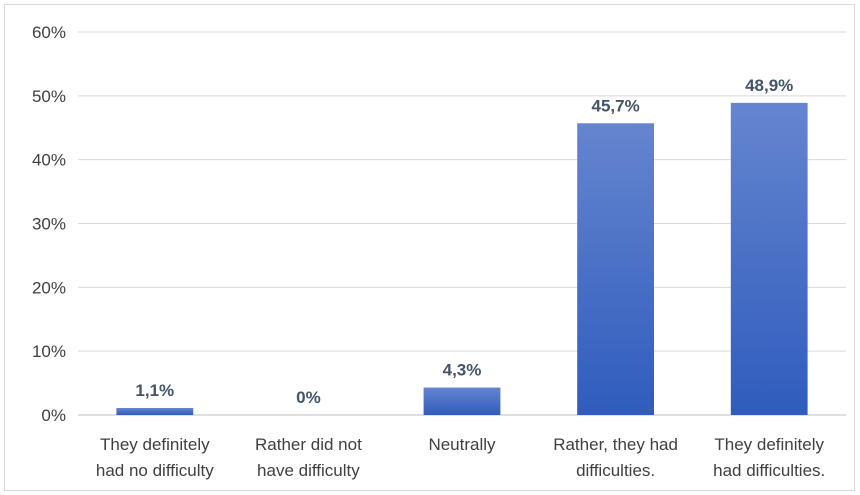  I want to click on data-label: 1,1%, so click(154, 390).